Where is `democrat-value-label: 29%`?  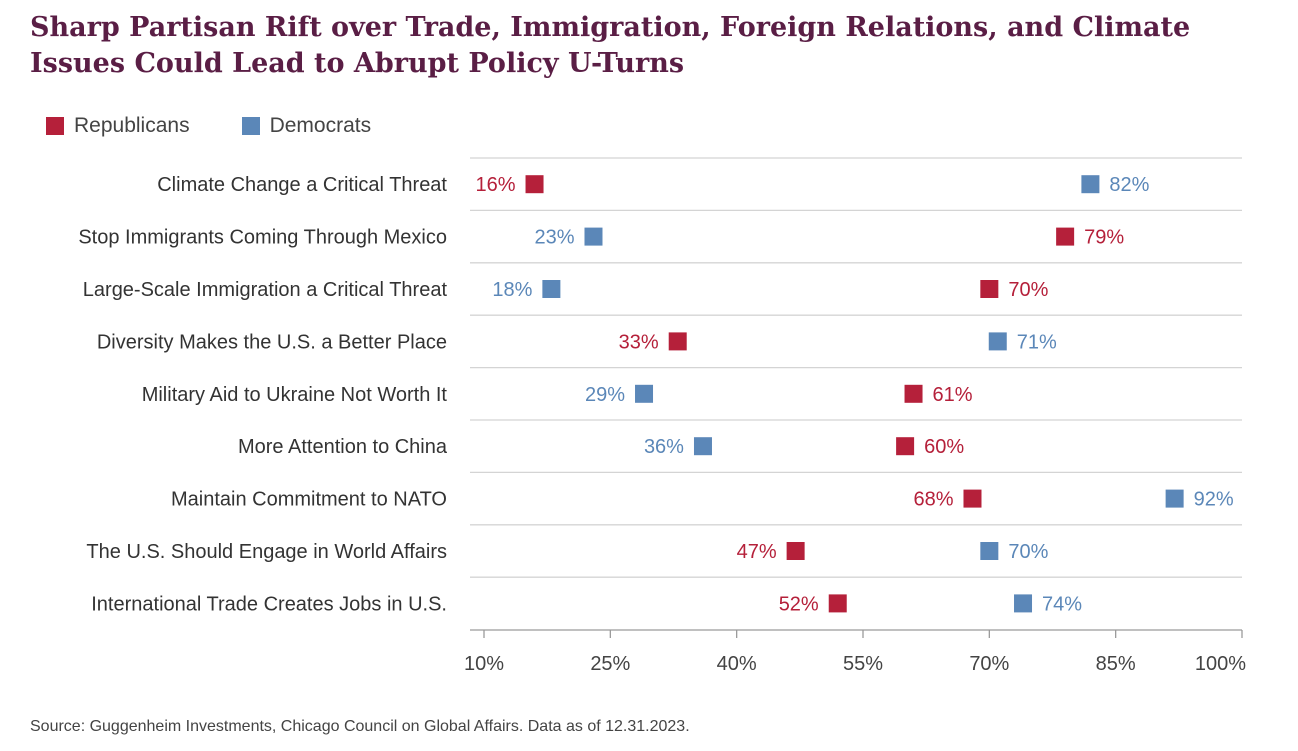
democrat-value-label: 29% is located at coordinates (605, 395).